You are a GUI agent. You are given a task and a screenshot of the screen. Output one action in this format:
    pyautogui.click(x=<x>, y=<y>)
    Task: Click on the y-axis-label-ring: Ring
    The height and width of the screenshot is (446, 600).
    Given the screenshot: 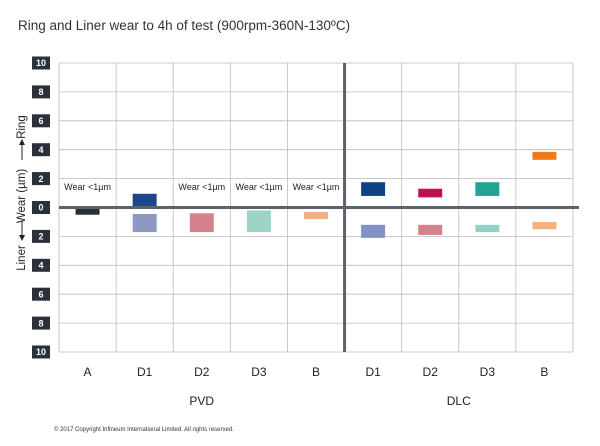 What is the action you would take?
    pyautogui.click(x=22, y=127)
    